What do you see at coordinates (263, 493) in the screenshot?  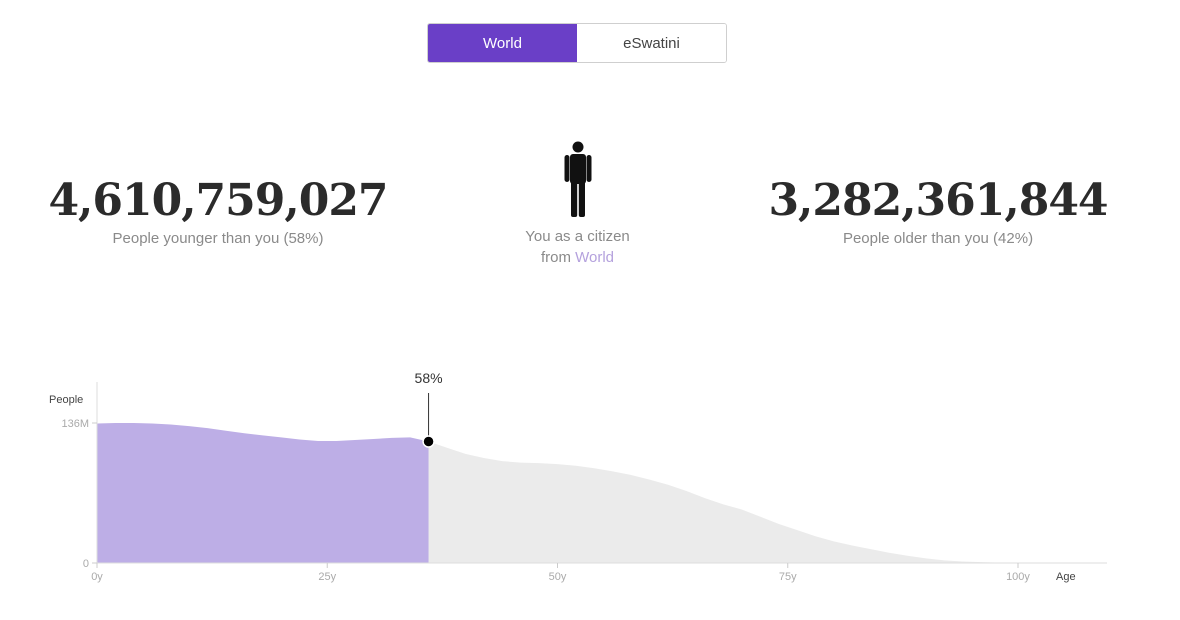 I see `younger-population-area` at bounding box center [263, 493].